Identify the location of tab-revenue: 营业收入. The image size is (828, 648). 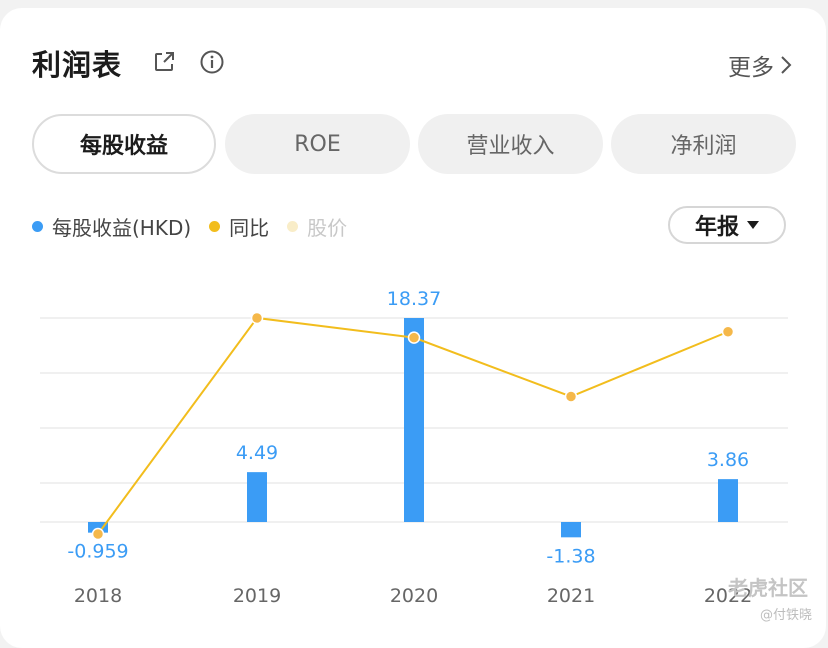
(510, 144).